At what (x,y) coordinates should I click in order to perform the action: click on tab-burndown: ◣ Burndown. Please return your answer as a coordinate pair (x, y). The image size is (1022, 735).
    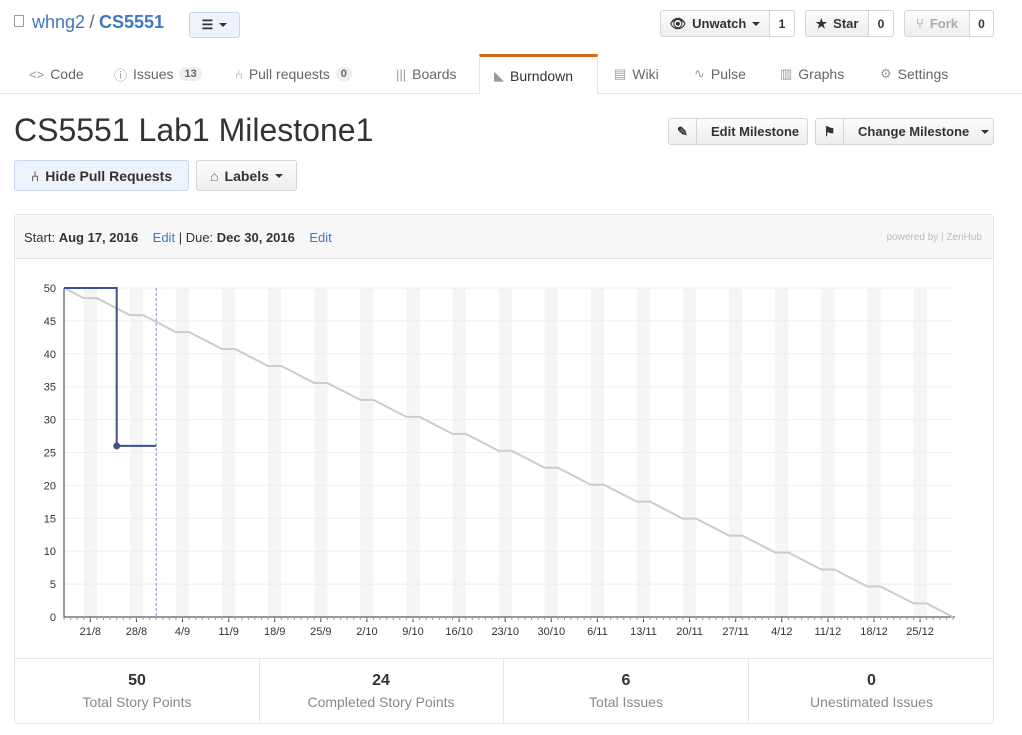
    Looking at the image, I should click on (538, 74).